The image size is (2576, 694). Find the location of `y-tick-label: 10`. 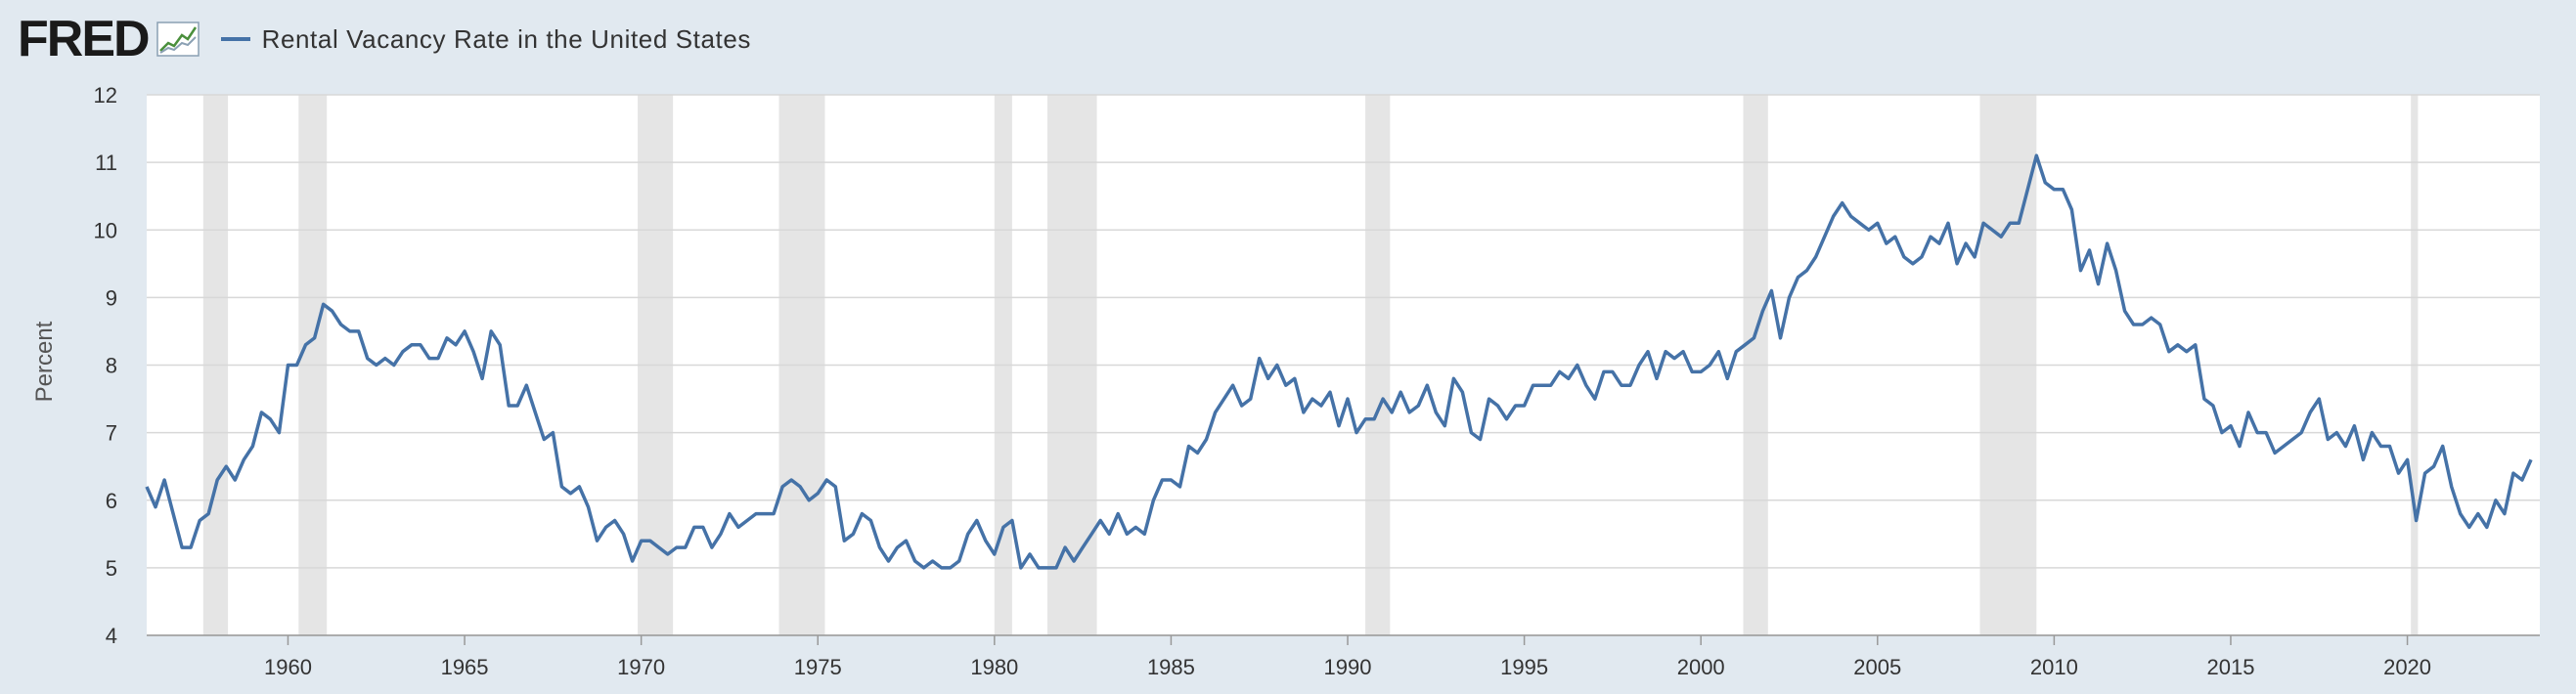

y-tick-label: 10 is located at coordinates (105, 230).